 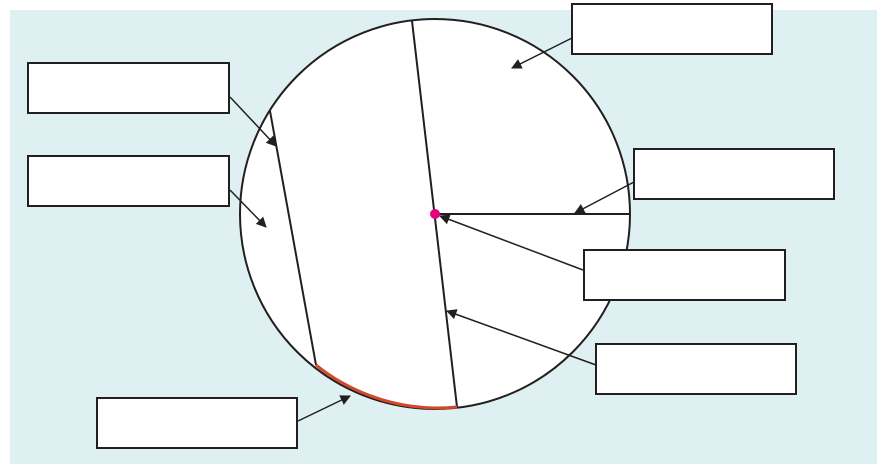 I want to click on arrow-right-upper, so click(x=604, y=197).